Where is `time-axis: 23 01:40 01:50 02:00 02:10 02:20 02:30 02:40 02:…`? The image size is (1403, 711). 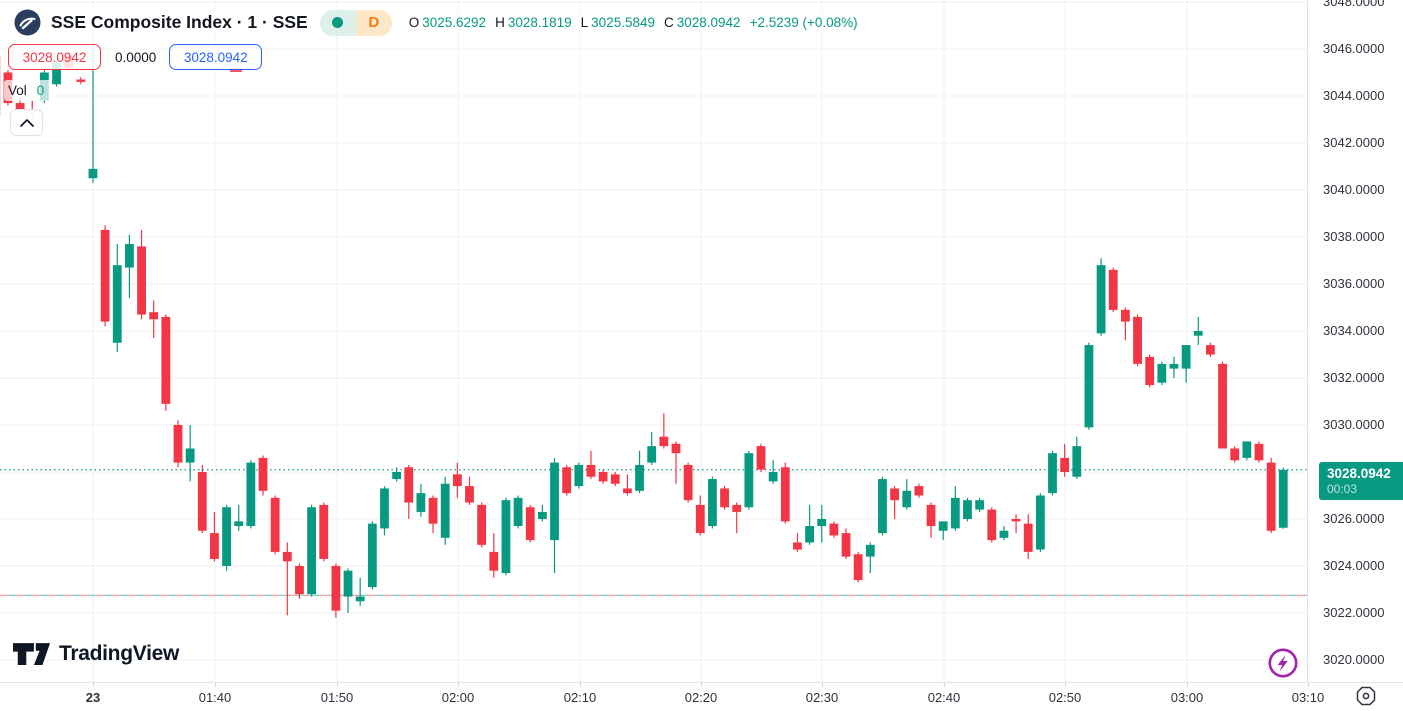 time-axis: 23 01:40 01:50 02:00 02:10 02:20 02:30 02:40 02:… is located at coordinates (701, 696).